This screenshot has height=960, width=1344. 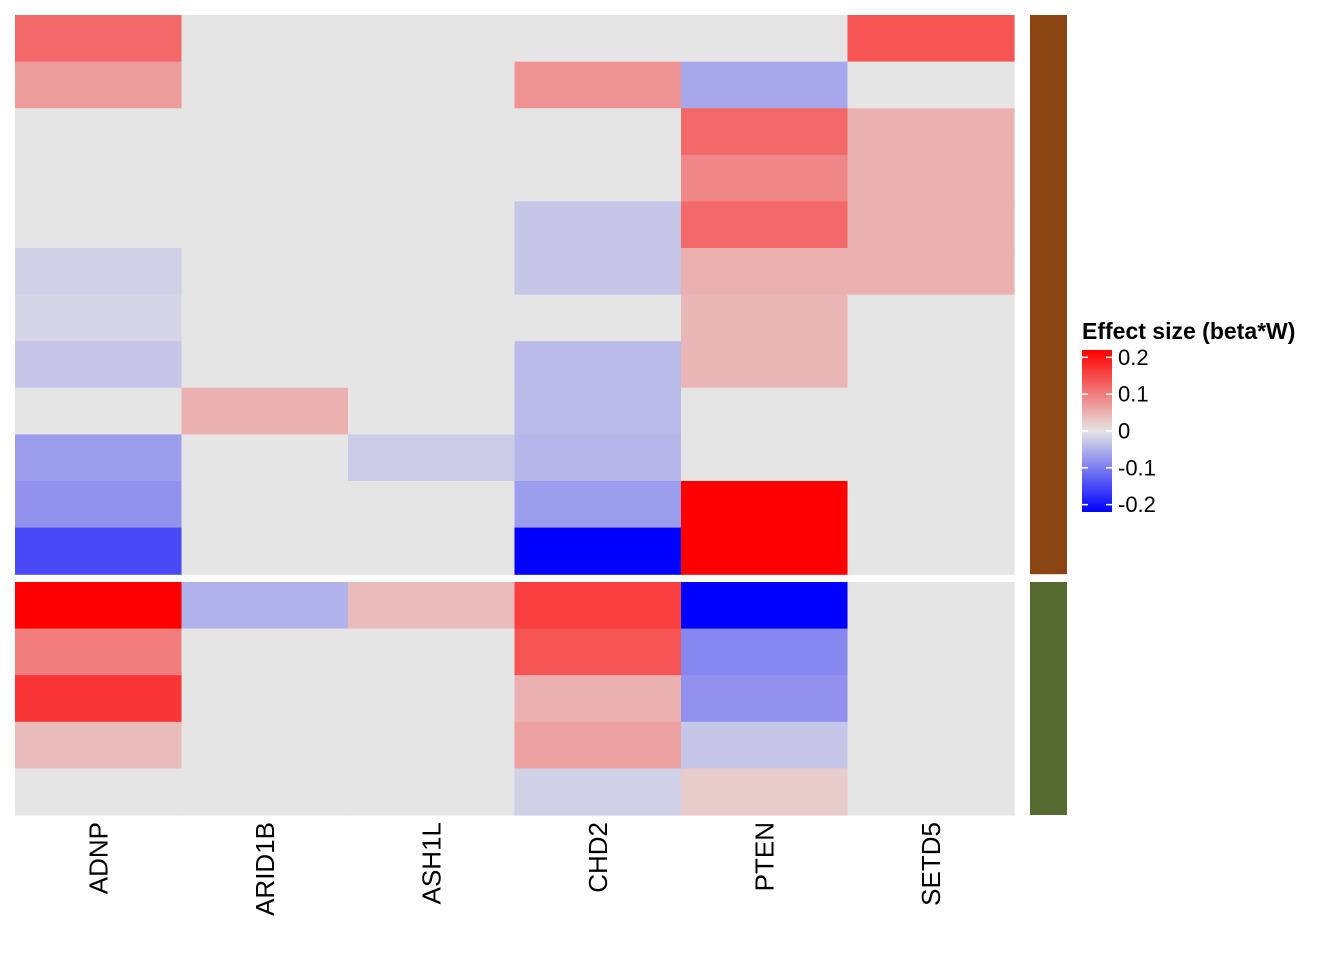 I want to click on column-label: PTEN, so click(x=764, y=856).